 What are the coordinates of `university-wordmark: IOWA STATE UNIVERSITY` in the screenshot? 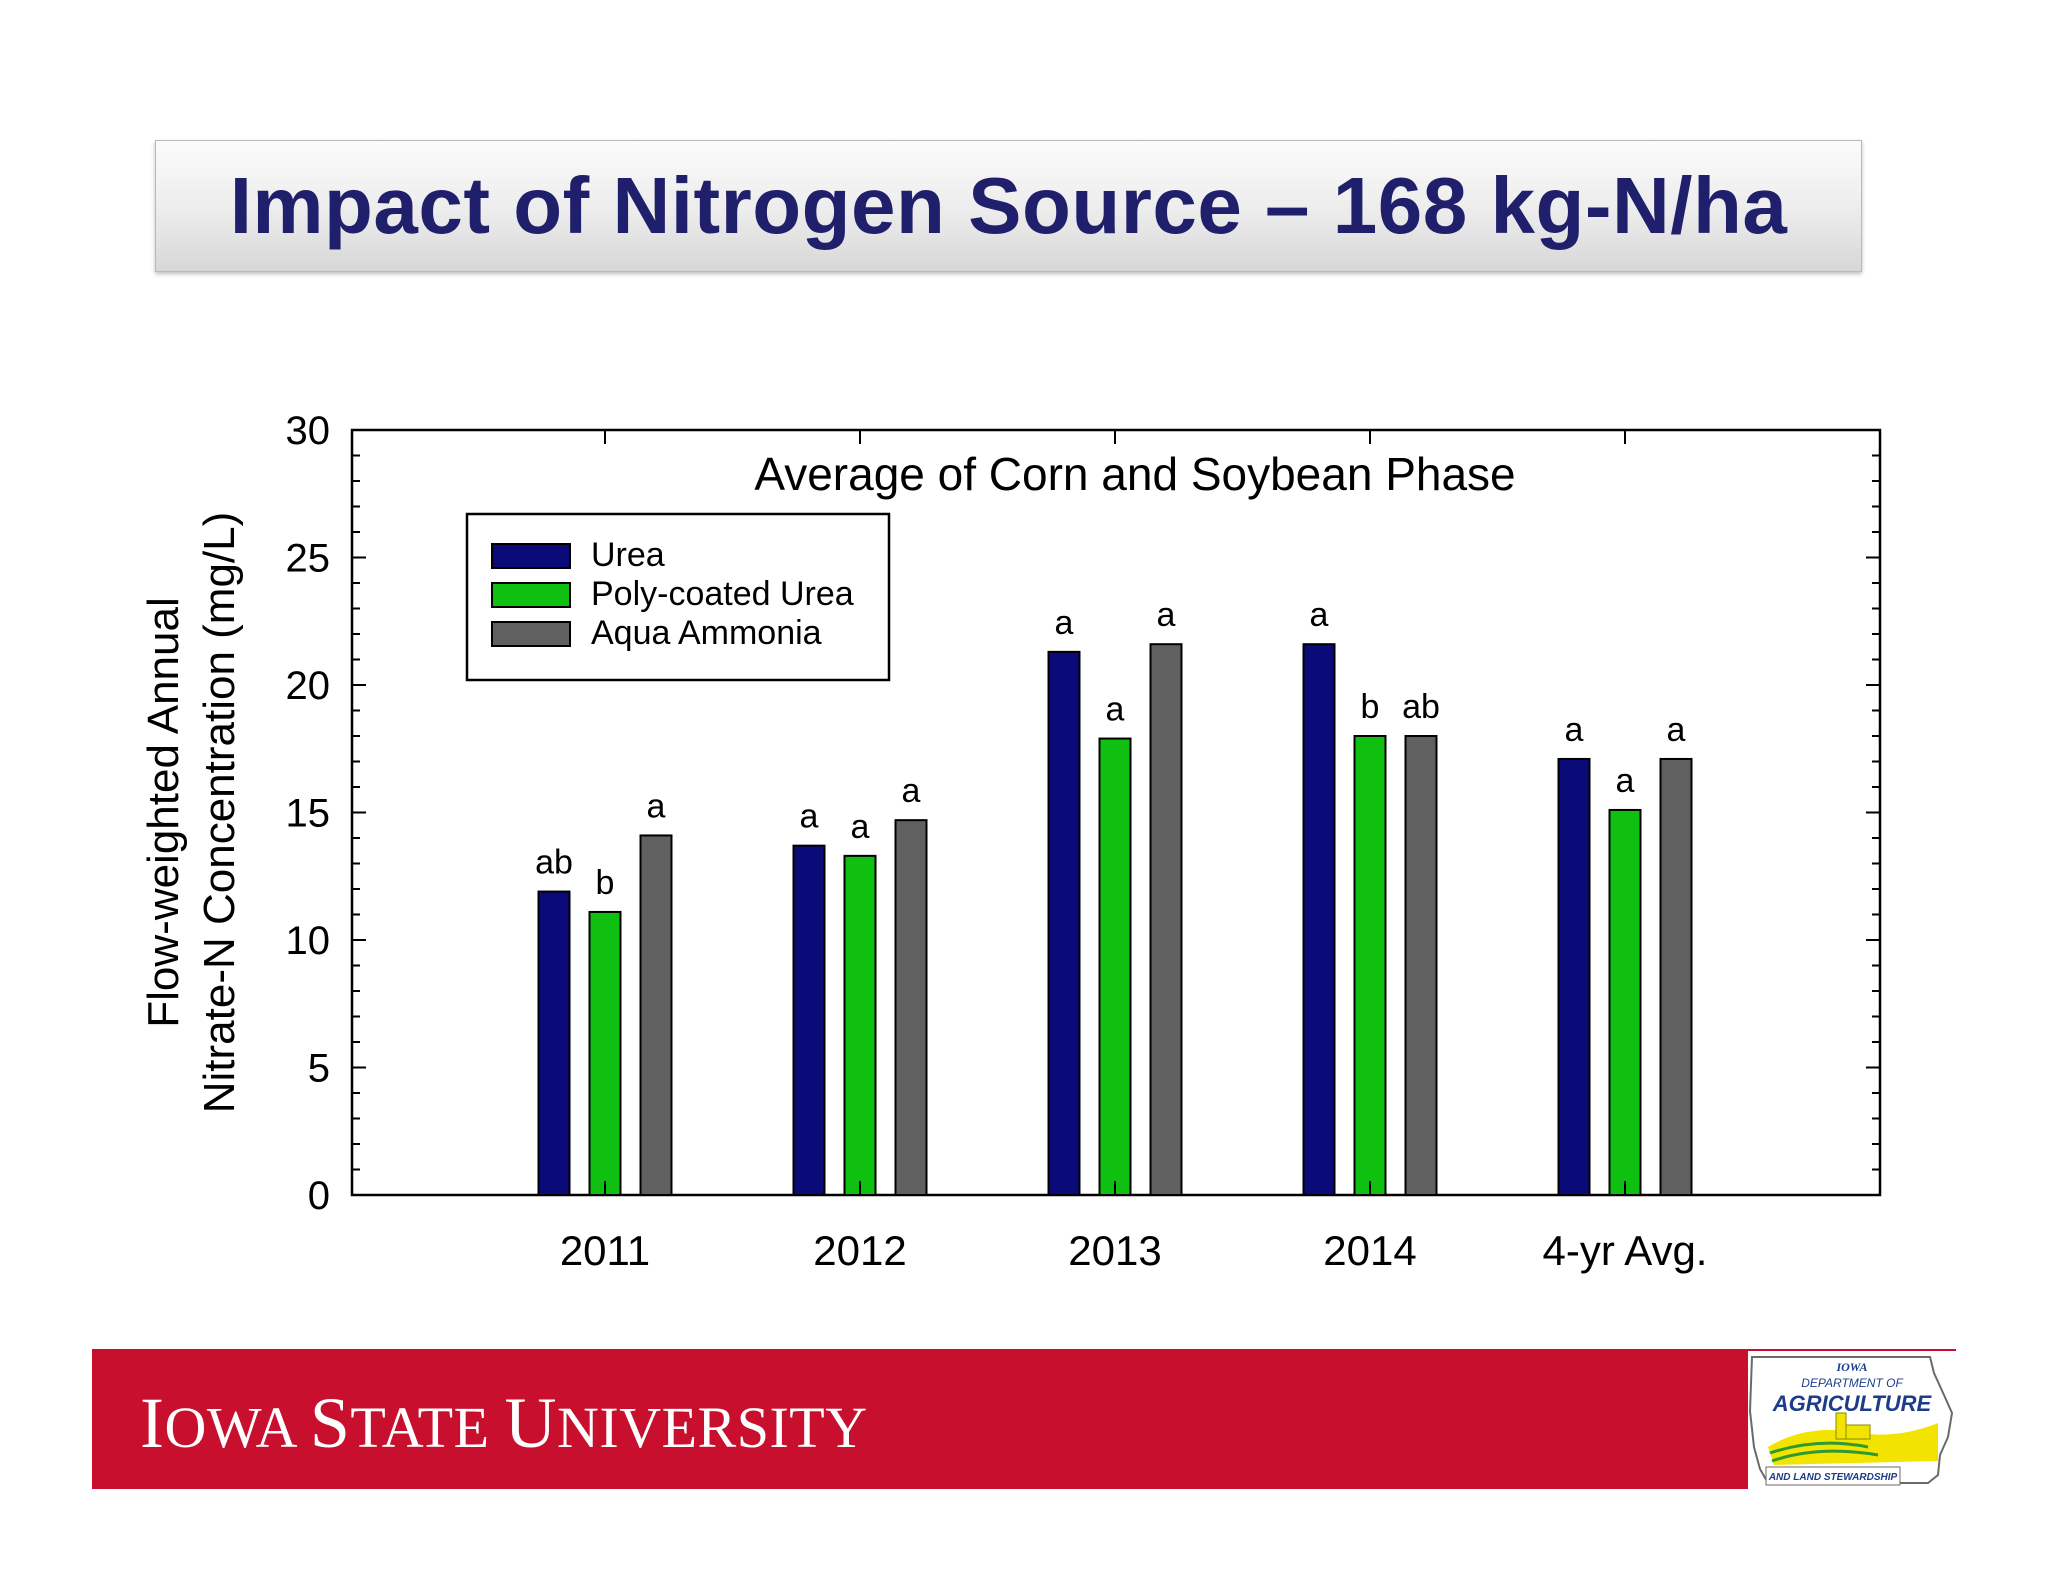 It's located at (504, 1423).